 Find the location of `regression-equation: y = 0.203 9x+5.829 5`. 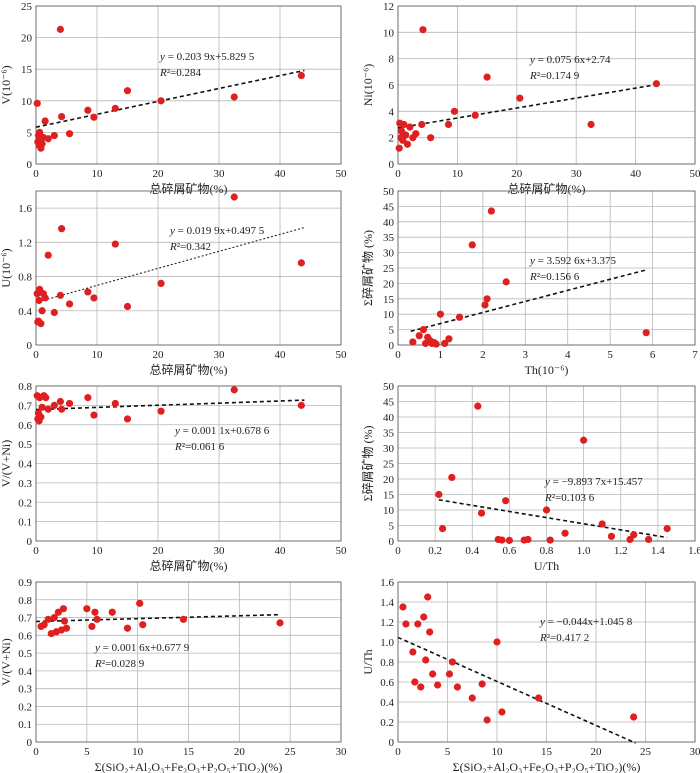

regression-equation: y = 0.203 9x+5.829 5 is located at coordinates (207, 57).